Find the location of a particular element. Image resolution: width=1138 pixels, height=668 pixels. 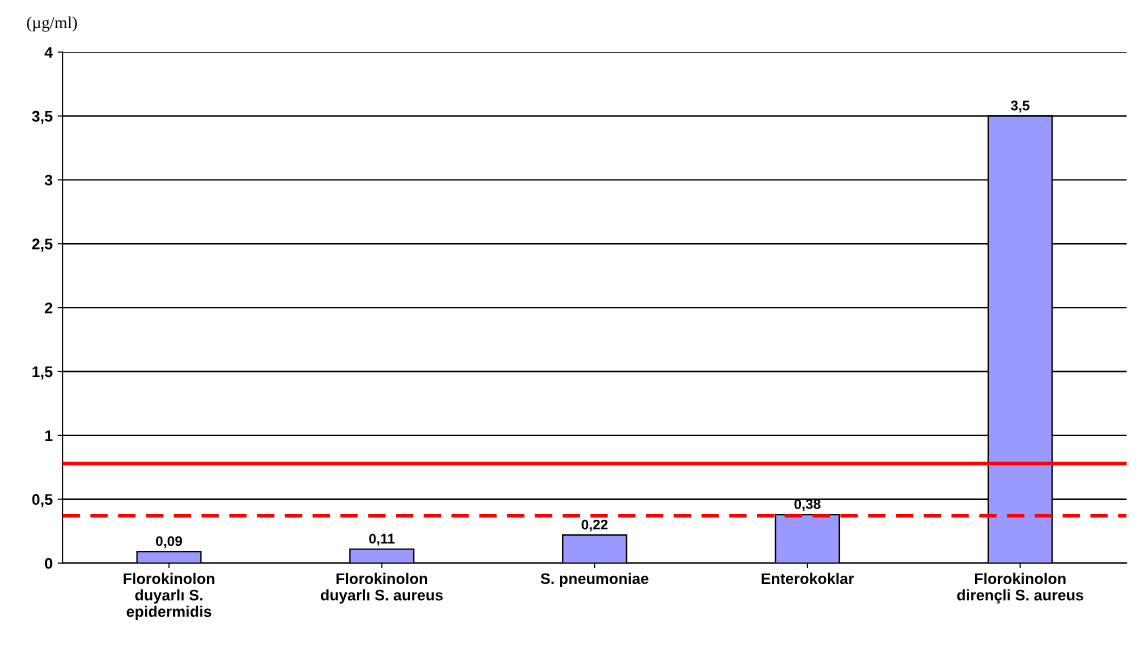

x-tick-label: Florokinolon dirençli S. aureus is located at coordinates (1020, 588).